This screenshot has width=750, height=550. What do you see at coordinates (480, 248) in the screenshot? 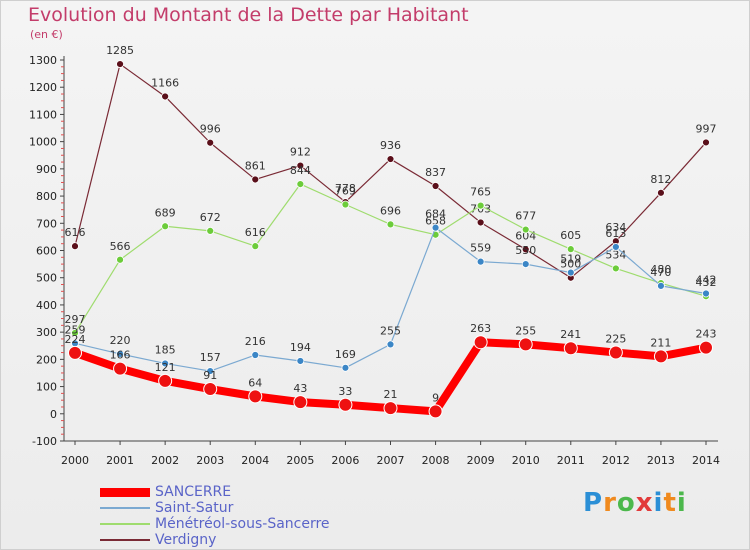
I see `data-label-saint-satur: 559` at bounding box center [480, 248].